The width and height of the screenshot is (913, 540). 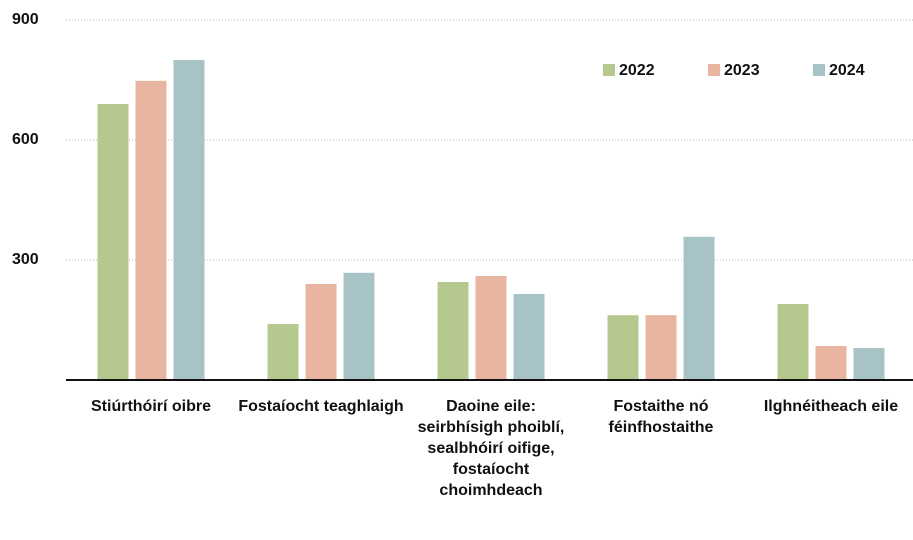 I want to click on x-tick-label: Fostaithe nó féinfhostaithe, so click(x=661, y=417).